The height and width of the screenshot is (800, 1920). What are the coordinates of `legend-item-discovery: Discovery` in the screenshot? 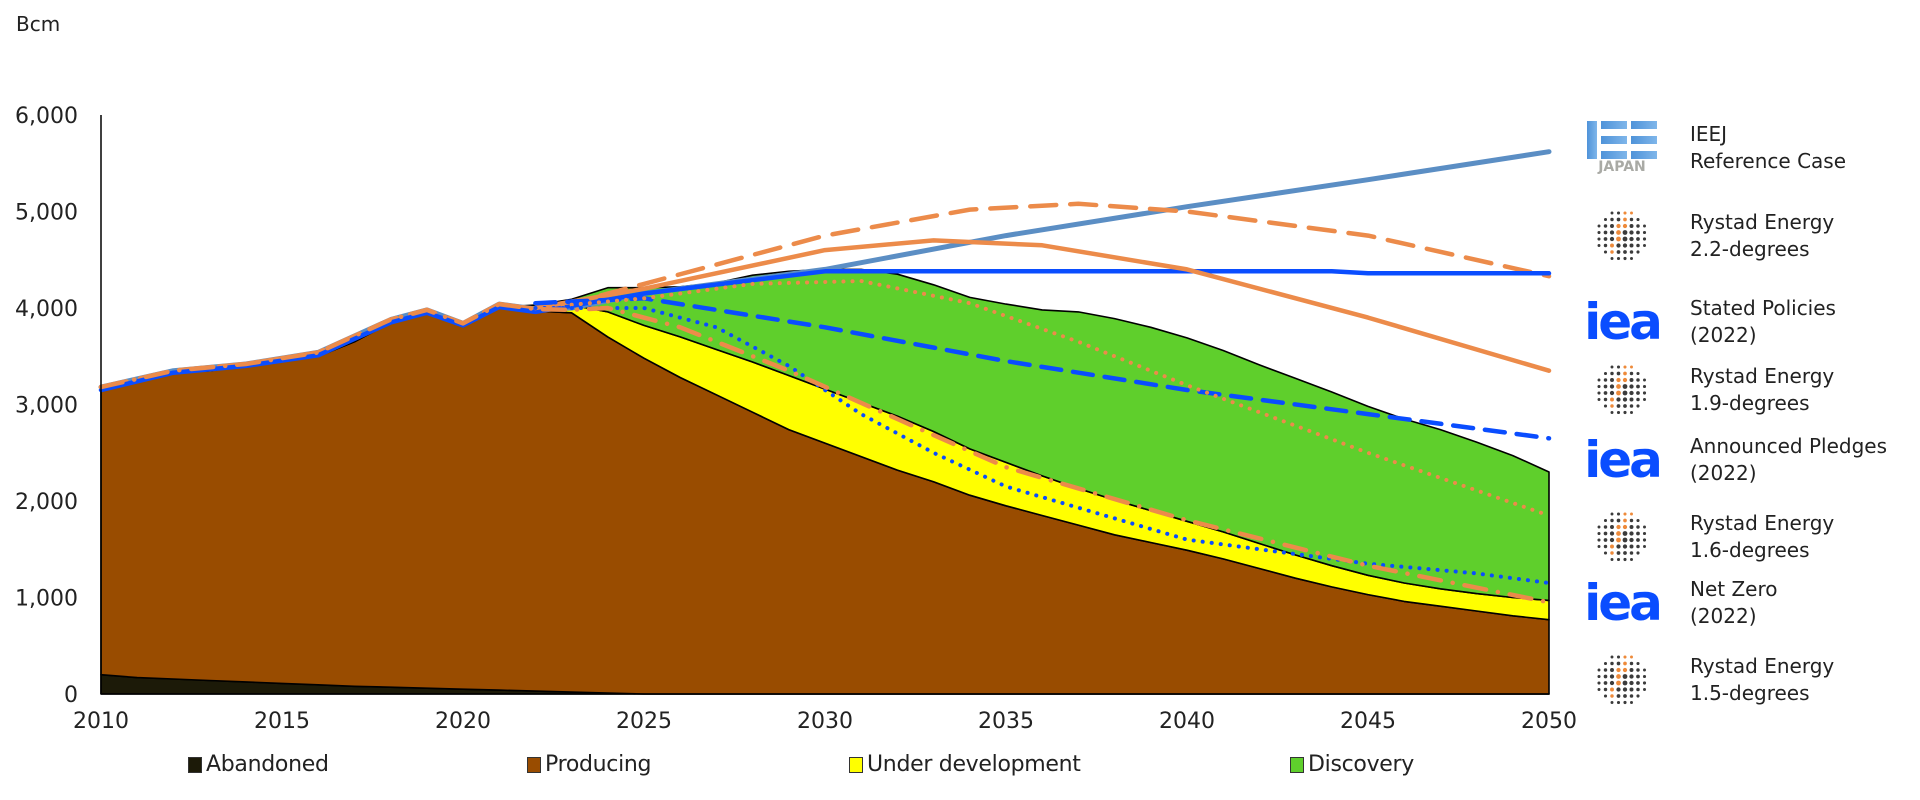 It's located at (1352, 764).